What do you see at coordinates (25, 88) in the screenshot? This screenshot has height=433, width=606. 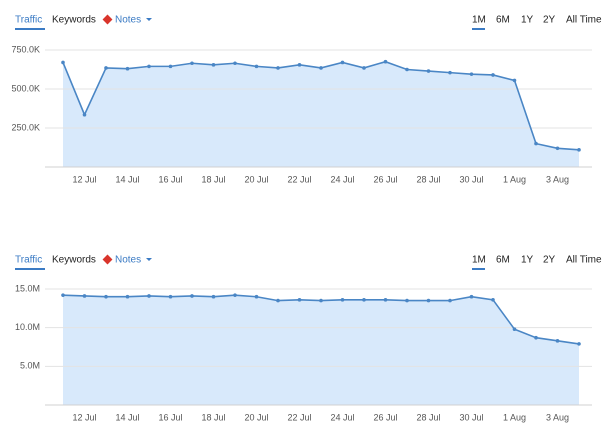 I see `y-tick-label: 500.0K` at bounding box center [25, 88].